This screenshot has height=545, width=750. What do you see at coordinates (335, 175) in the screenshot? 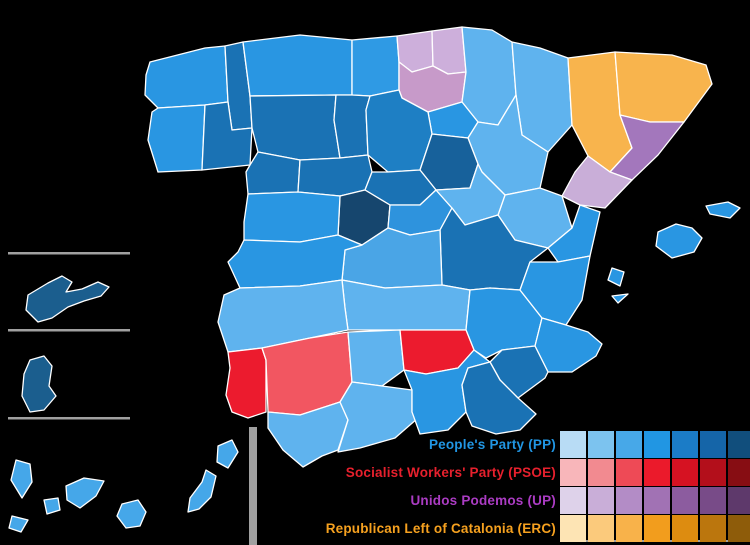
I see `province-valladolid` at bounding box center [335, 175].